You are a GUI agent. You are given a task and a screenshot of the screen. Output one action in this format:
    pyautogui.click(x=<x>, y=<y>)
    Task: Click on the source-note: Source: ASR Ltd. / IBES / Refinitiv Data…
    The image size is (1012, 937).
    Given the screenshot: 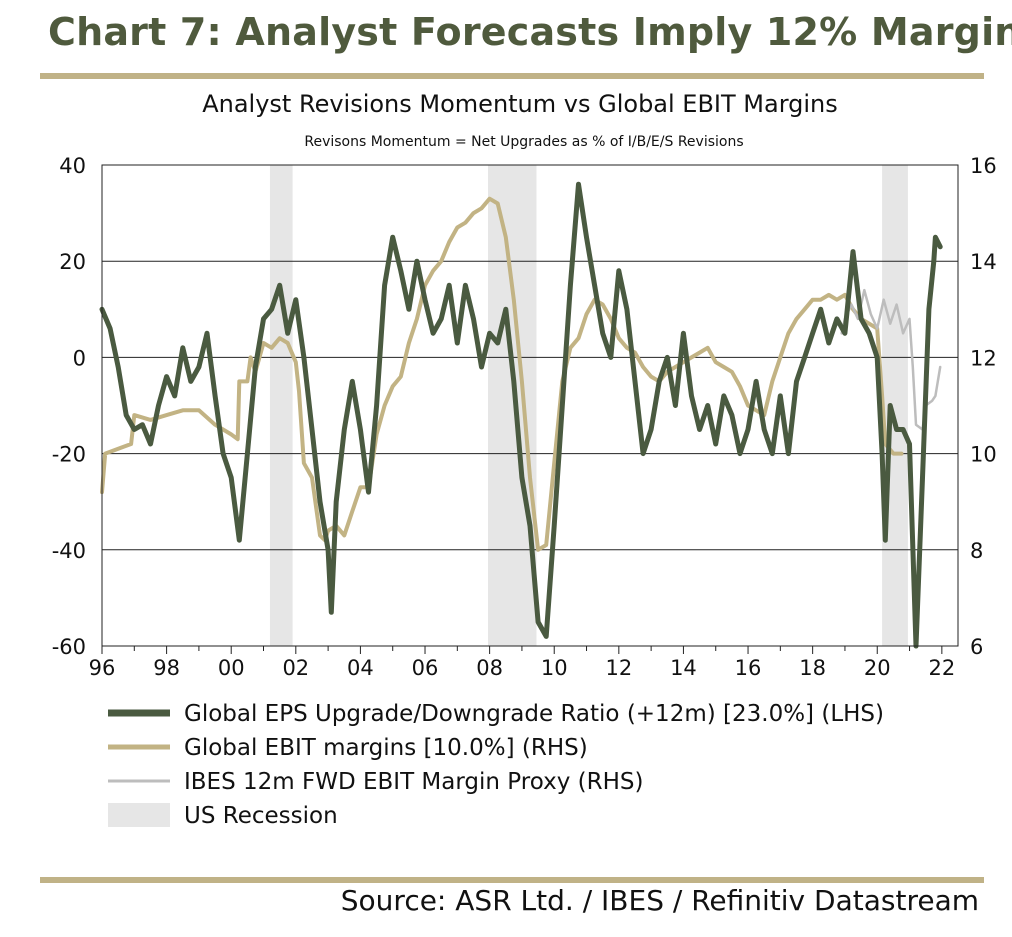 What is the action you would take?
    pyautogui.click(x=659, y=900)
    